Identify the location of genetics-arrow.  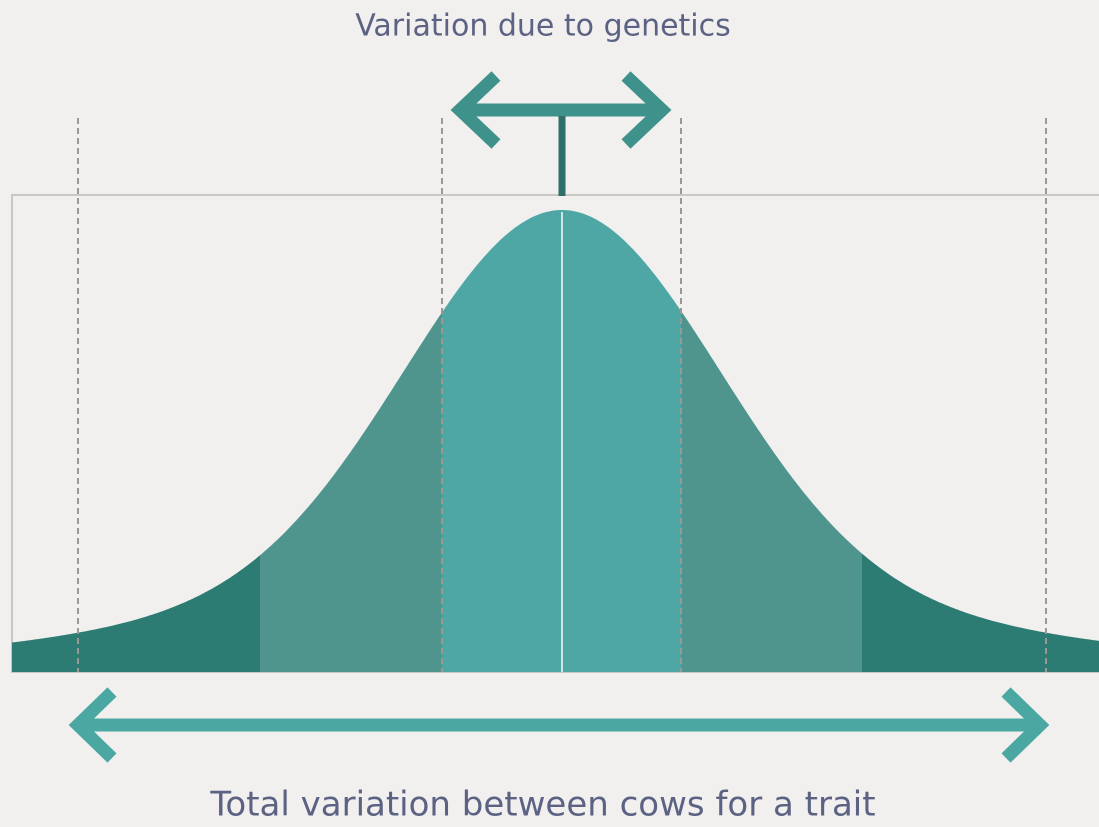
(561, 133).